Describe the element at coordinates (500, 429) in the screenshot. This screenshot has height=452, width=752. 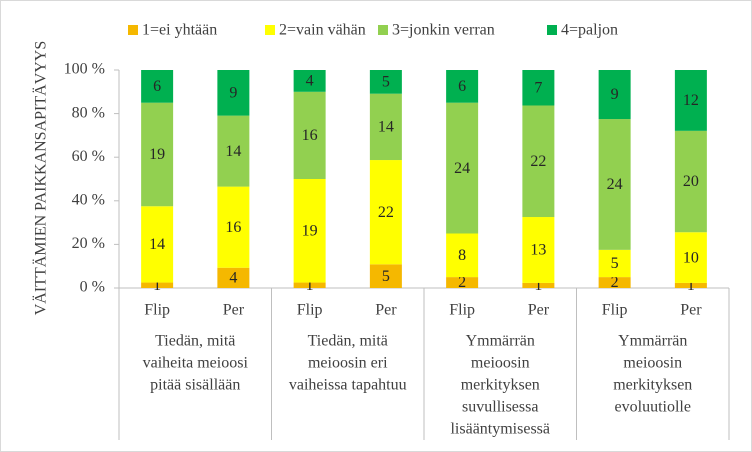
I see `group-label: lisääntymisessä` at that location.